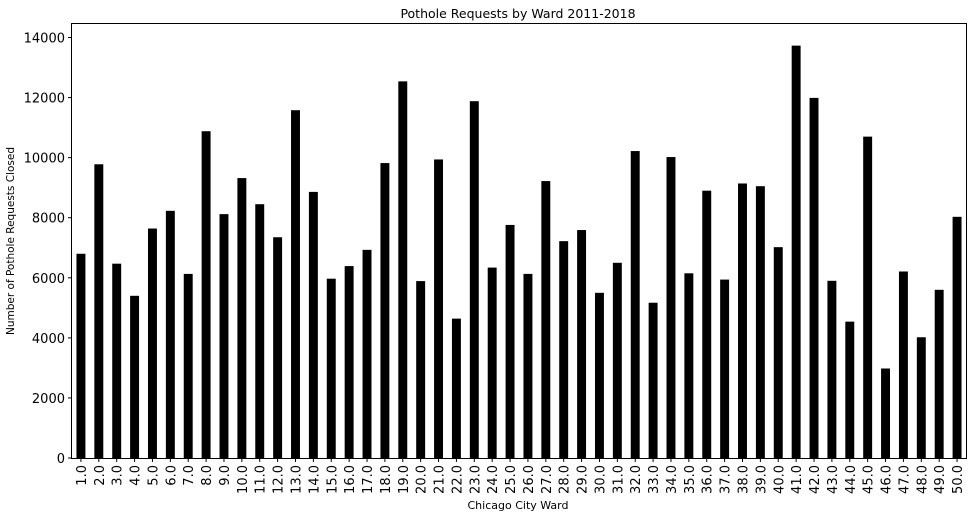 This screenshot has width=975, height=521. Describe the element at coordinates (815, 479) in the screenshot. I see `x-tick-label: 42.0` at that location.